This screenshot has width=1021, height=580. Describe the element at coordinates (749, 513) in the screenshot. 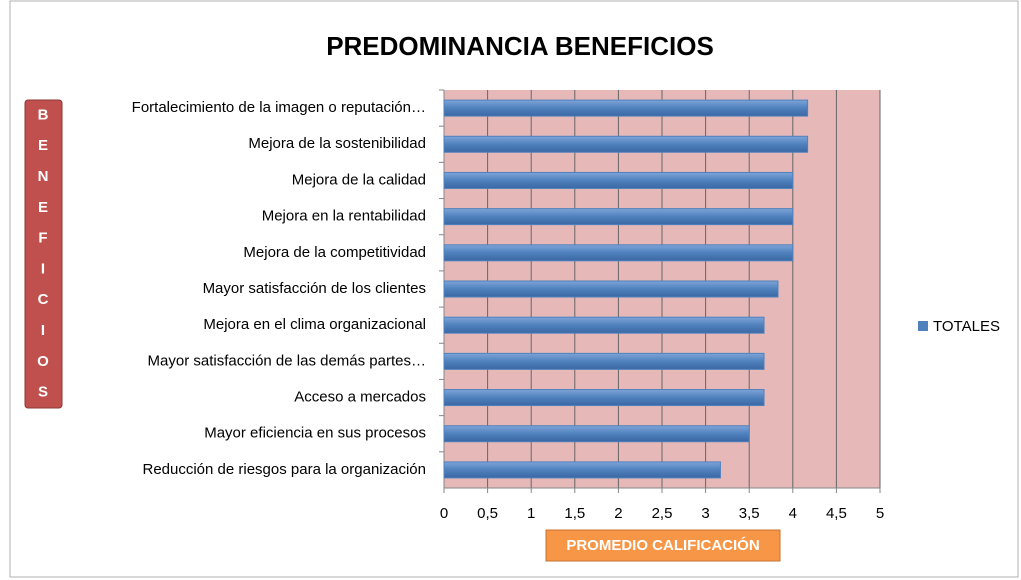

I see `x-tick-label: 3,5` at that location.